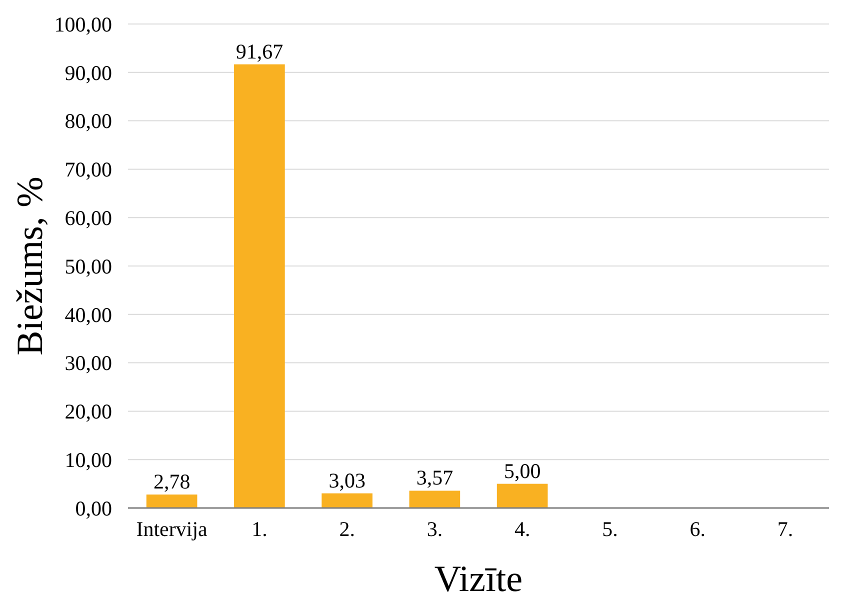  Describe the element at coordinates (88, 412) in the screenshot. I see `y-tick-label: 20,00` at that location.